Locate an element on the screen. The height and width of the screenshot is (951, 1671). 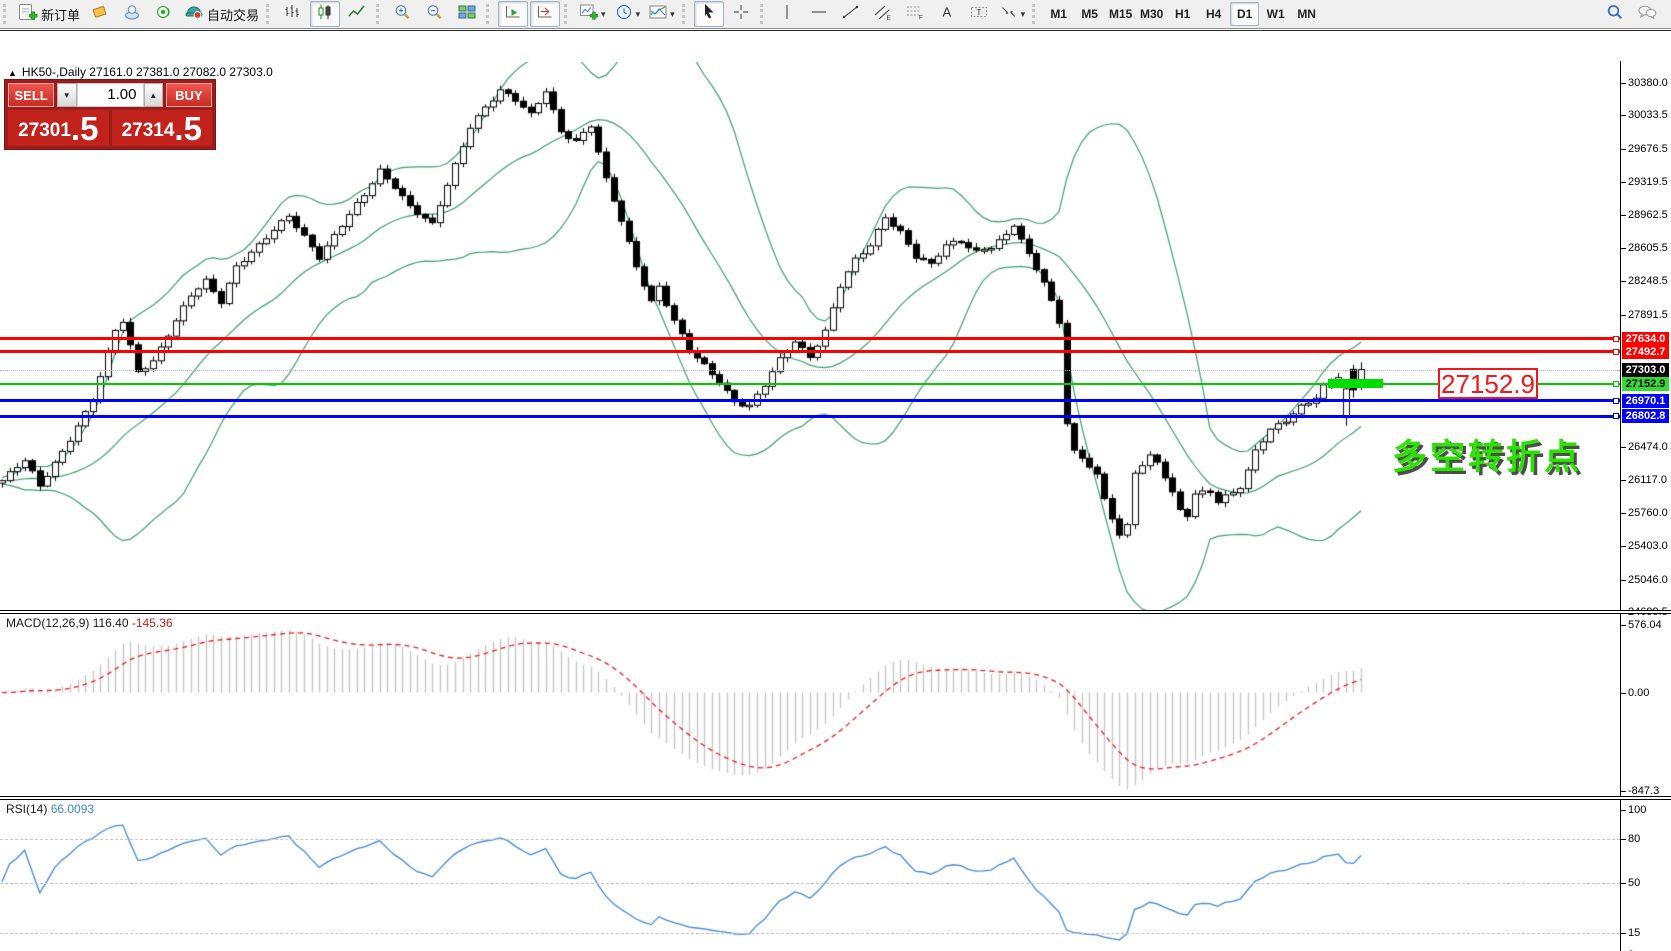
toolbar: 新订单 自动交易 ▾ ▾ ▾ E F A T ▾ M1 M5 M15 M30 H1 H4 D1 W1 MN is located at coordinates (835, 14).